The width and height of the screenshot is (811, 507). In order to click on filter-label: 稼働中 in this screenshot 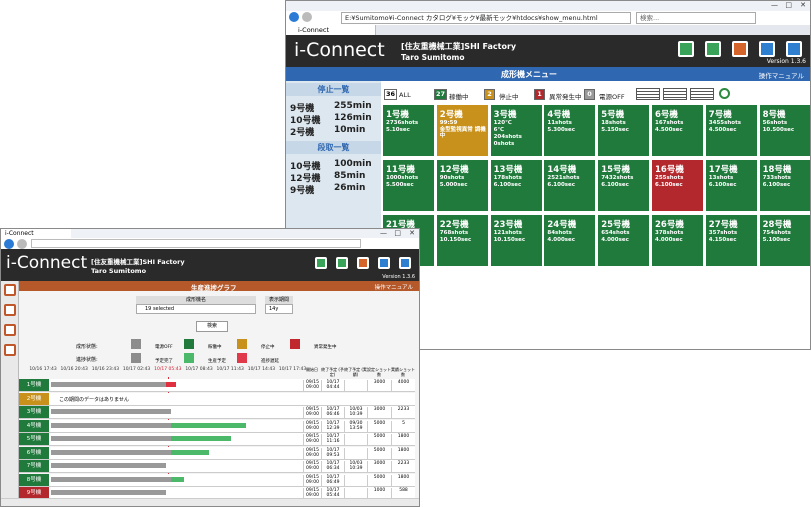, I will do `click(459, 97)`.